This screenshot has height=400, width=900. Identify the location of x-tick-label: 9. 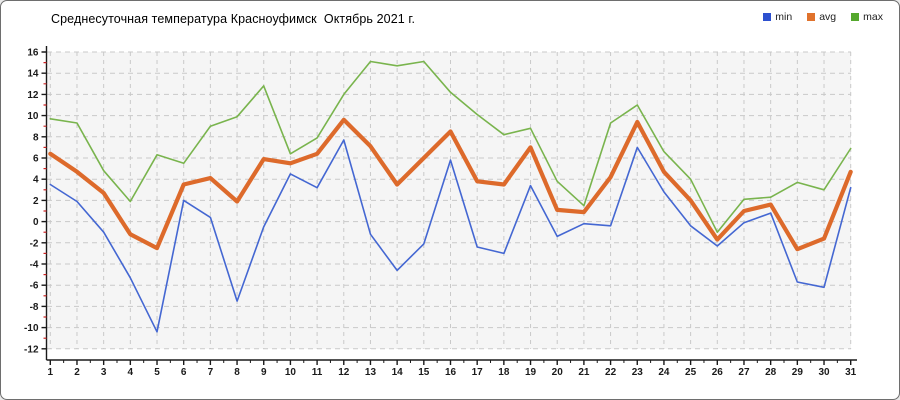
(264, 372).